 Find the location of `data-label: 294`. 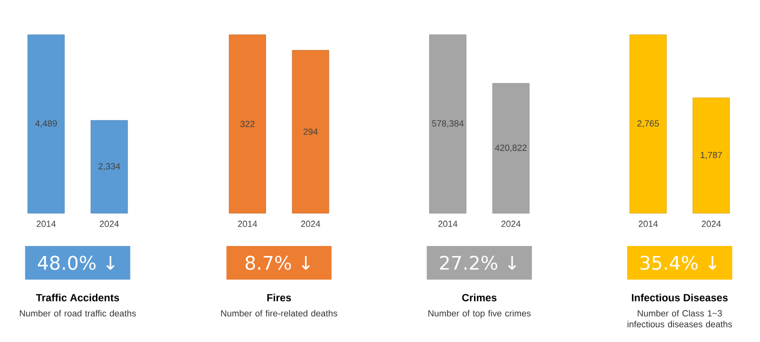

data-label: 294 is located at coordinates (311, 131).